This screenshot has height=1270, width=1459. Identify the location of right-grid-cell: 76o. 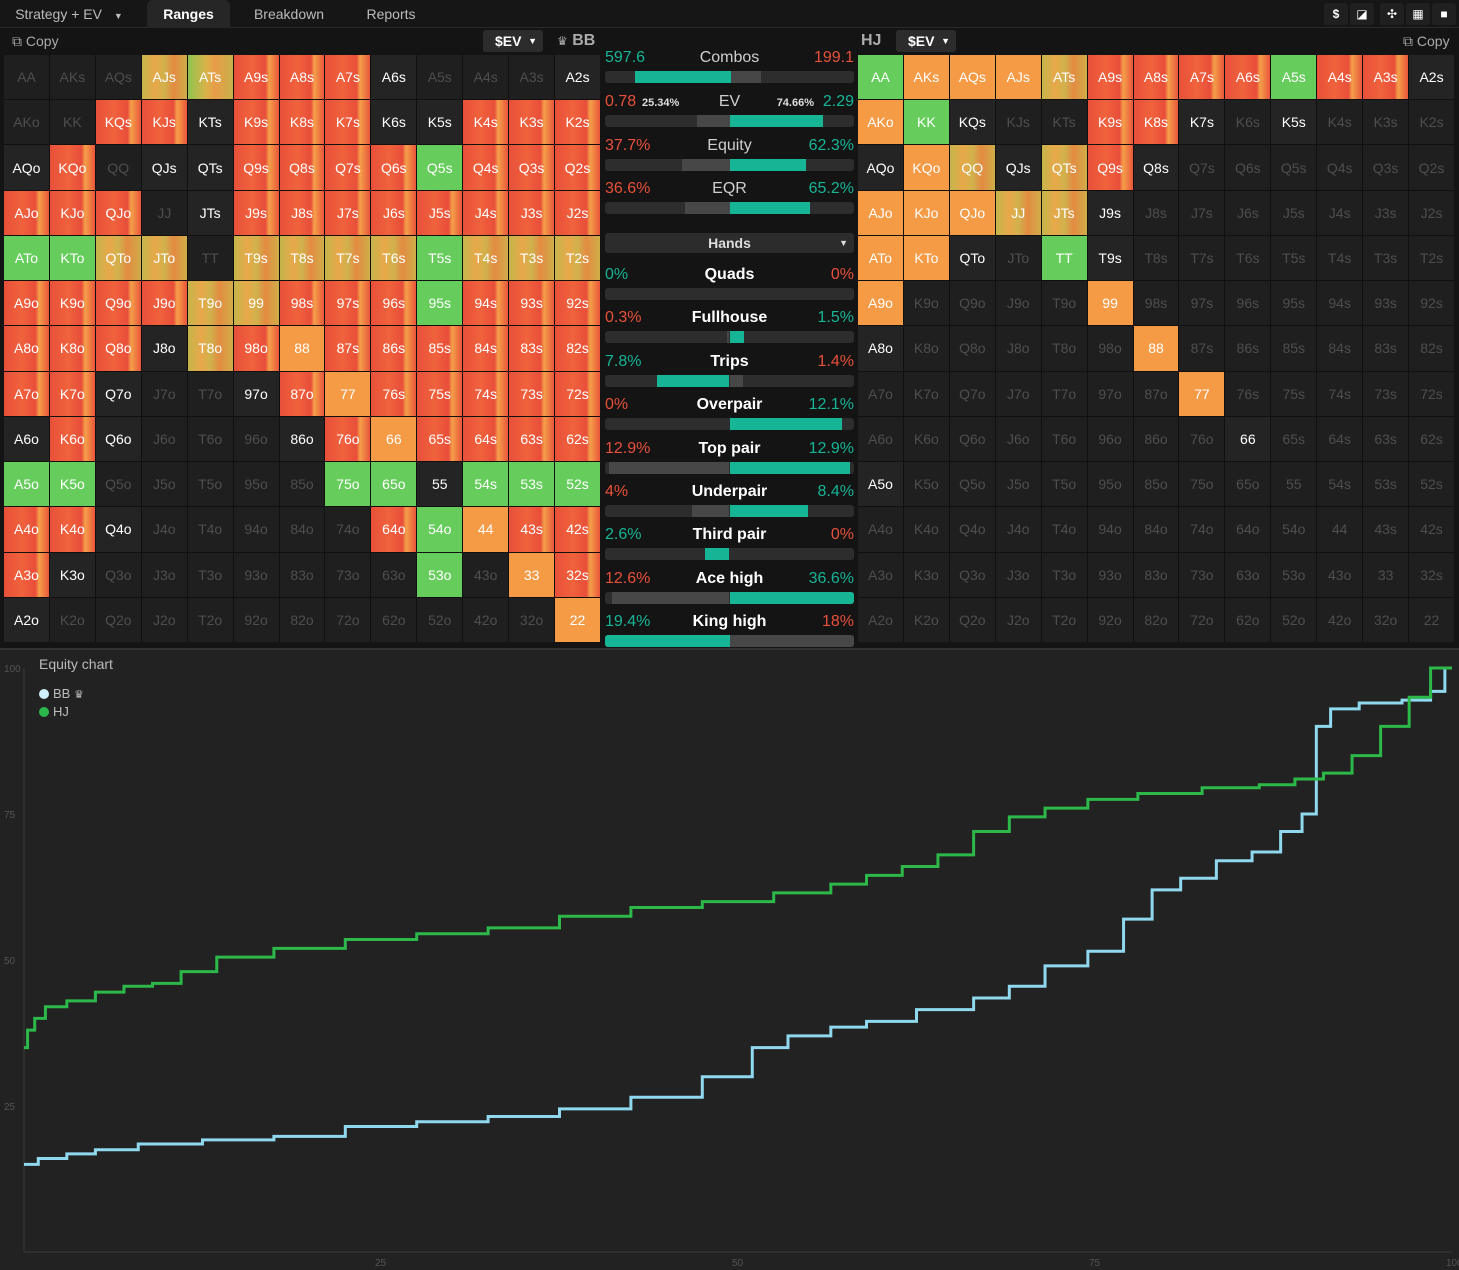
(1202, 439).